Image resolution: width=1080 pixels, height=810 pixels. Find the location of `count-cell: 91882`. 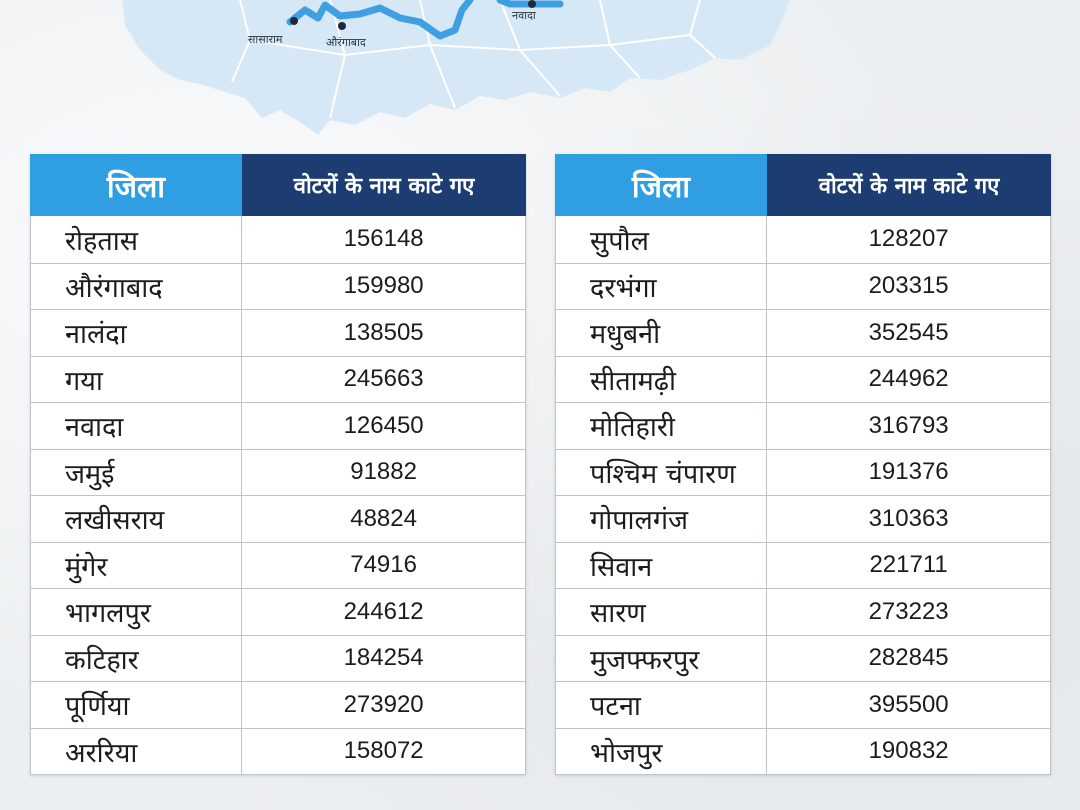

count-cell: 91882 is located at coordinates (383, 472).